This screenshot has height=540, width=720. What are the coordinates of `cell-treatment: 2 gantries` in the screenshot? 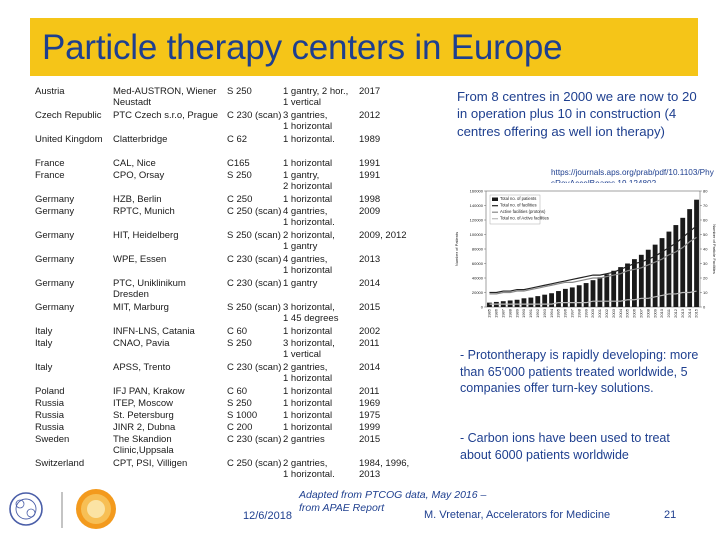 It's located at (304, 439).